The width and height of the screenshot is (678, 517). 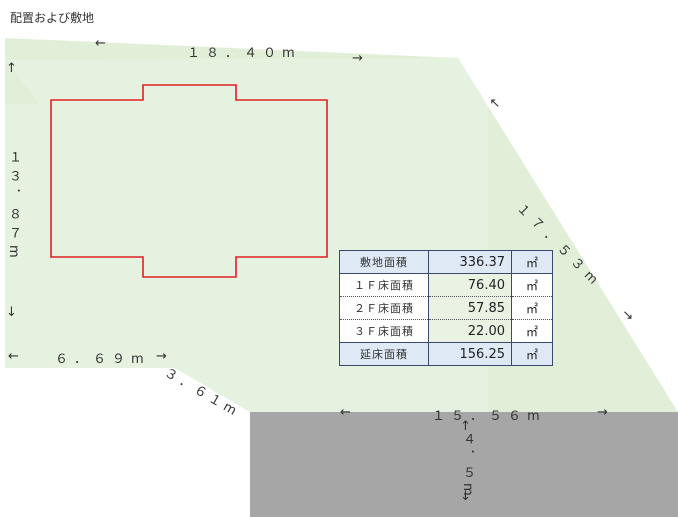 I want to click on row-value: 76.40, so click(x=470, y=285).